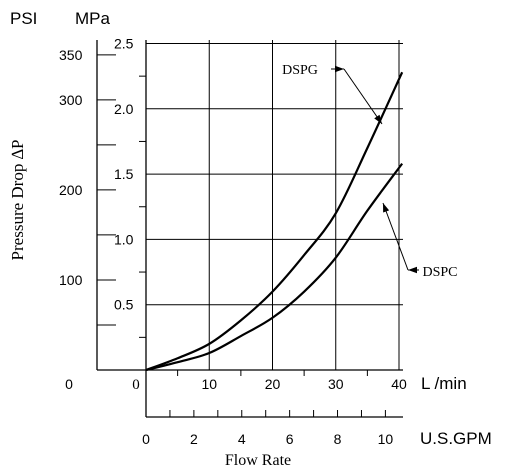 The height and width of the screenshot is (469, 513). I want to click on x-tick-label-gpm: 6, so click(290, 439).